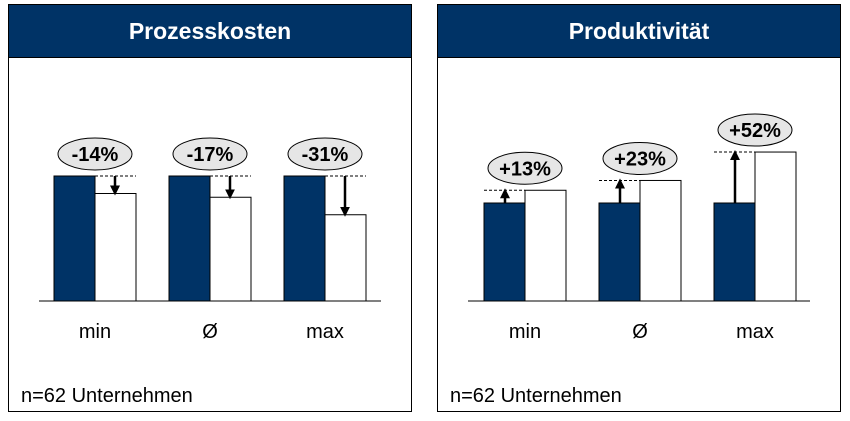 This screenshot has height=421, width=850. I want to click on change-label-1: +23%, so click(640, 159).